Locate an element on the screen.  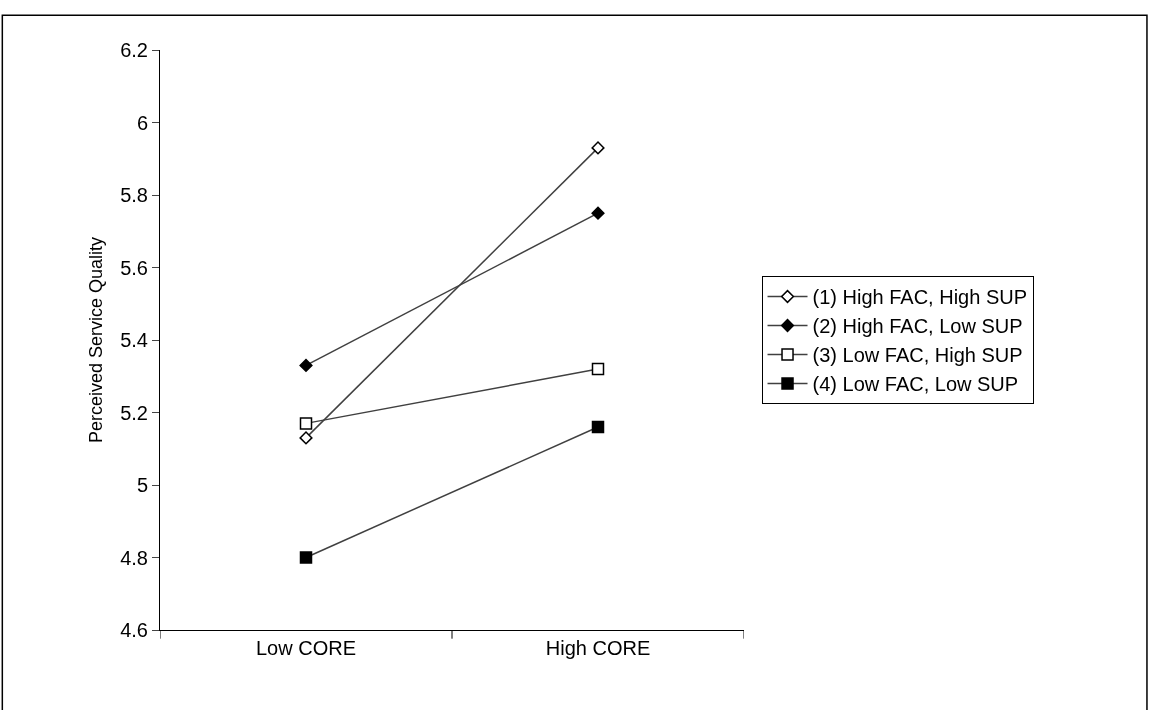
y-tick-label: 5 is located at coordinates (142, 485).